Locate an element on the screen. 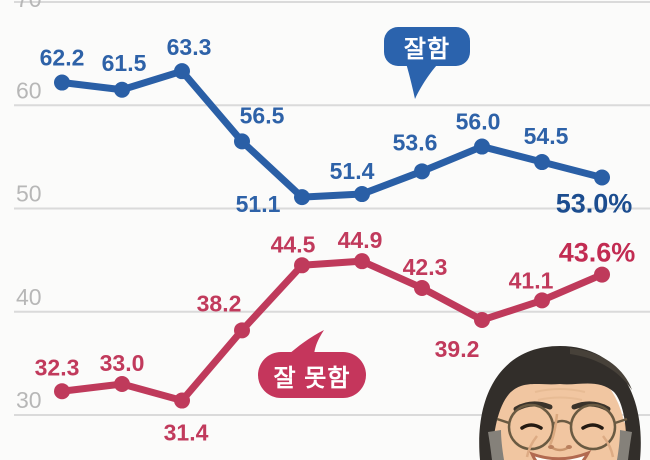 The height and width of the screenshot is (460, 650). disapproval-value-label: 42.3 is located at coordinates (425, 267).